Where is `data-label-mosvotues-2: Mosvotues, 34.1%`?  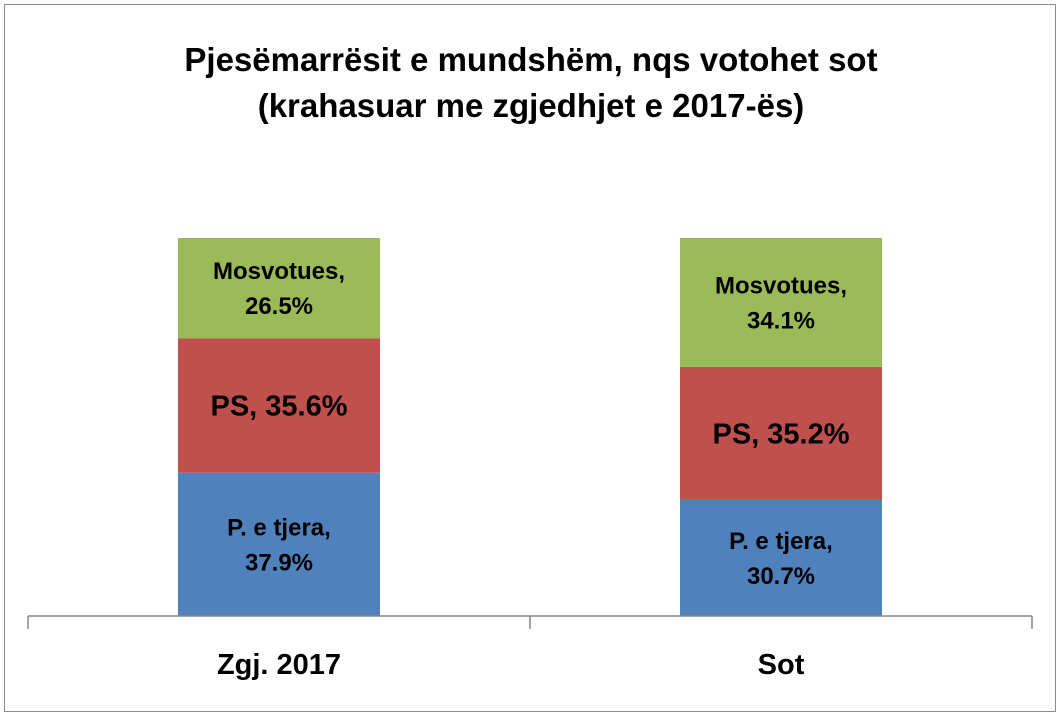
data-label-mosvotues-2: Mosvotues, 34.1% is located at coordinates (781, 303).